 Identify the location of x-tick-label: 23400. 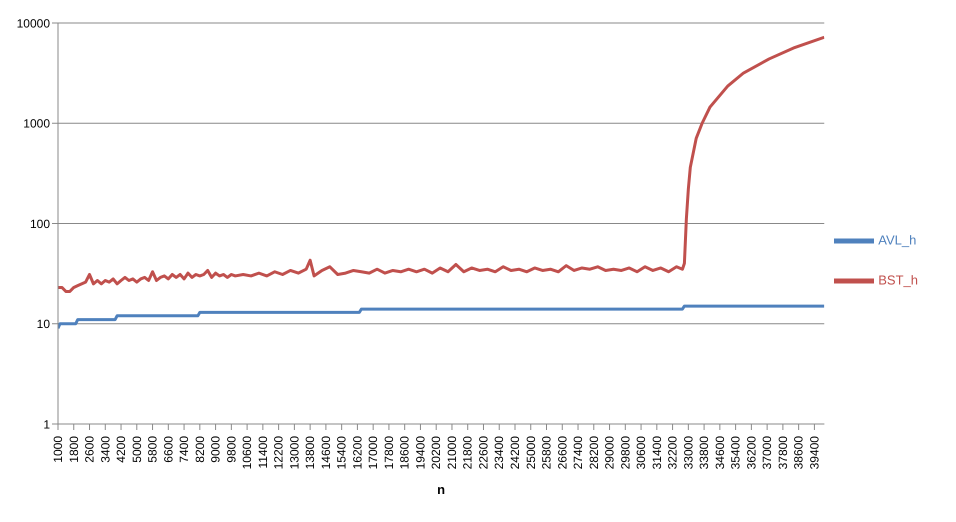
(499, 453).